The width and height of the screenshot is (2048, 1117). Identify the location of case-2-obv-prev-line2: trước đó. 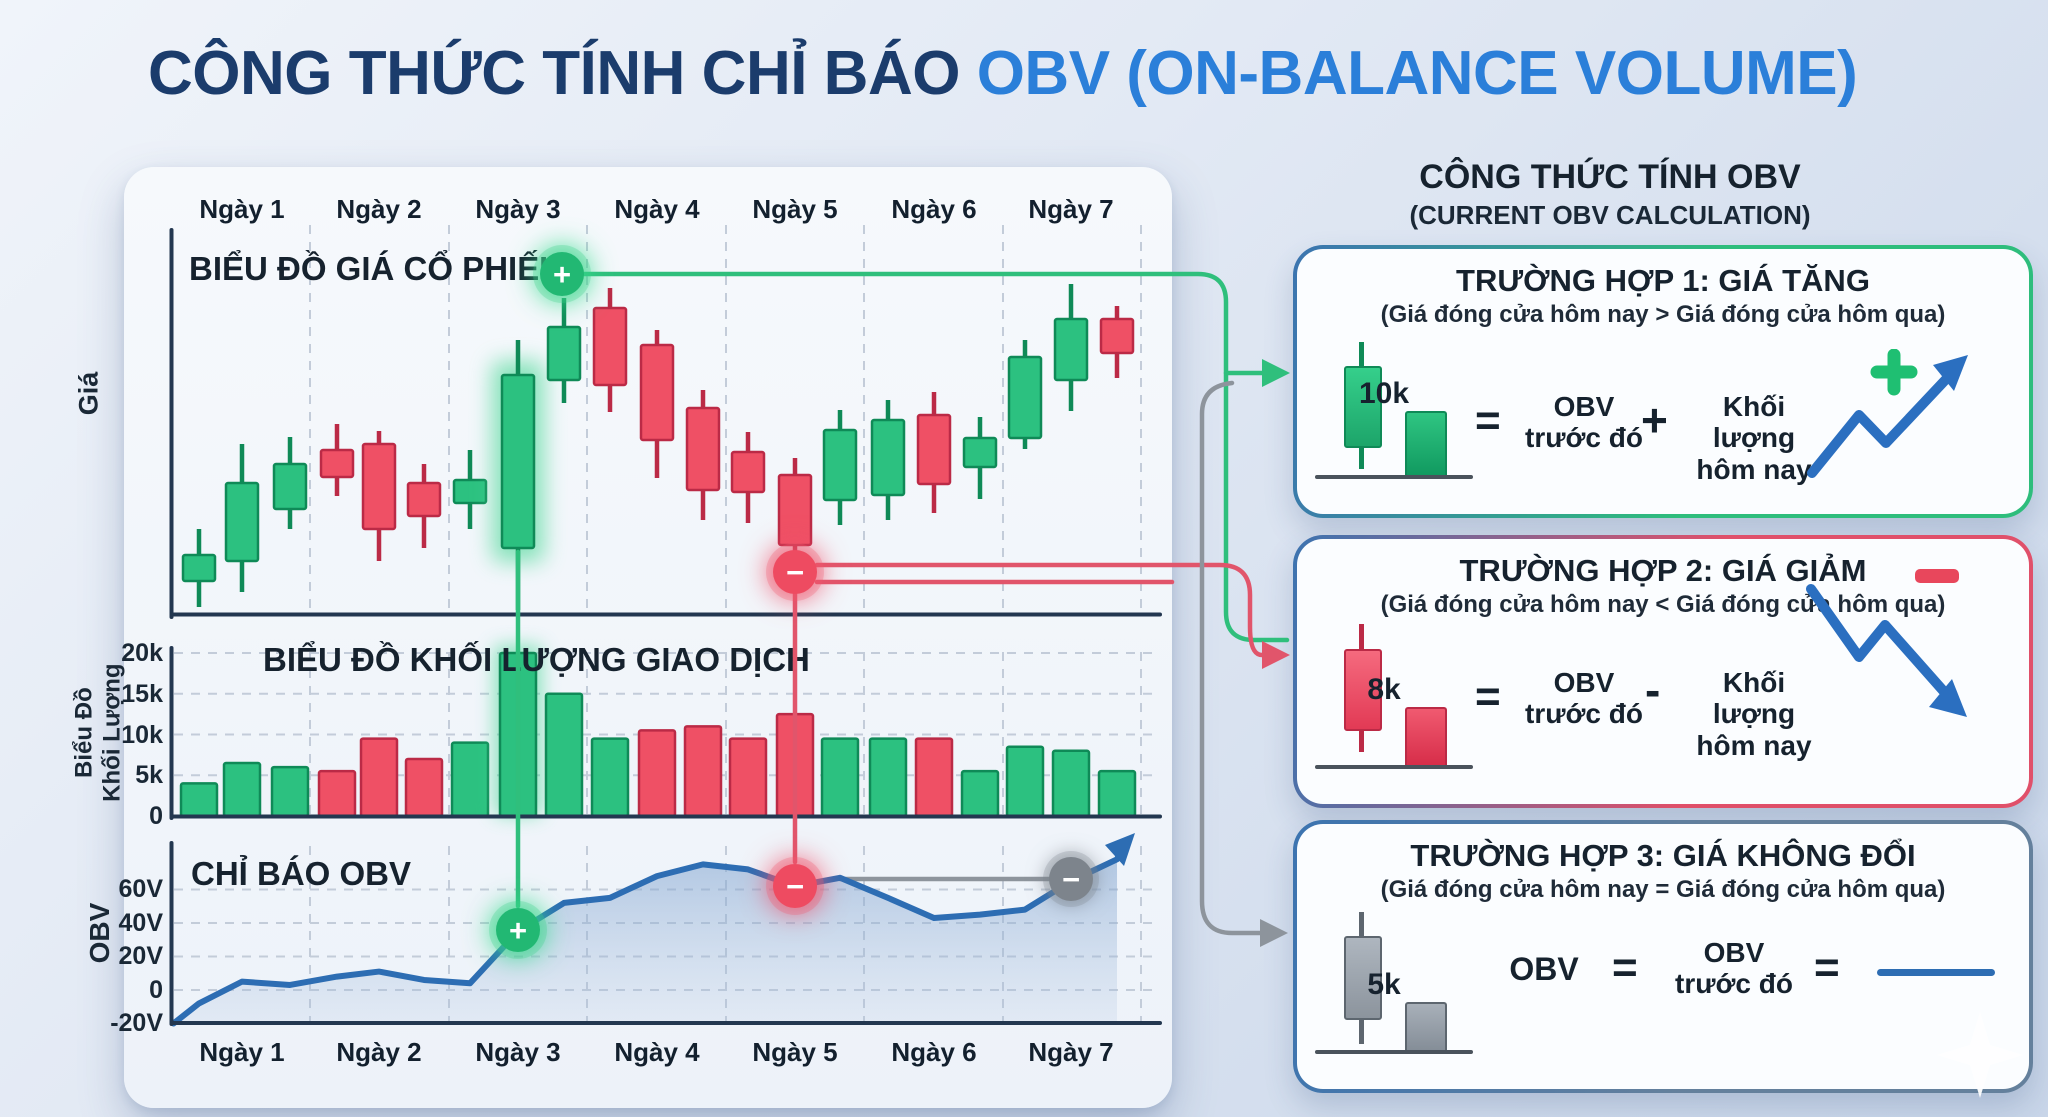
(1584, 714).